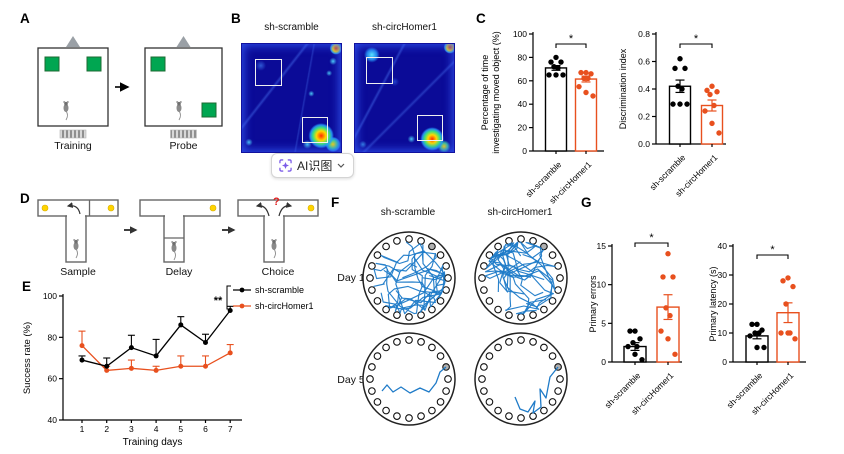 This screenshot has width=844, height=454. I want to click on svg-text: 0.8, so click(644, 34).